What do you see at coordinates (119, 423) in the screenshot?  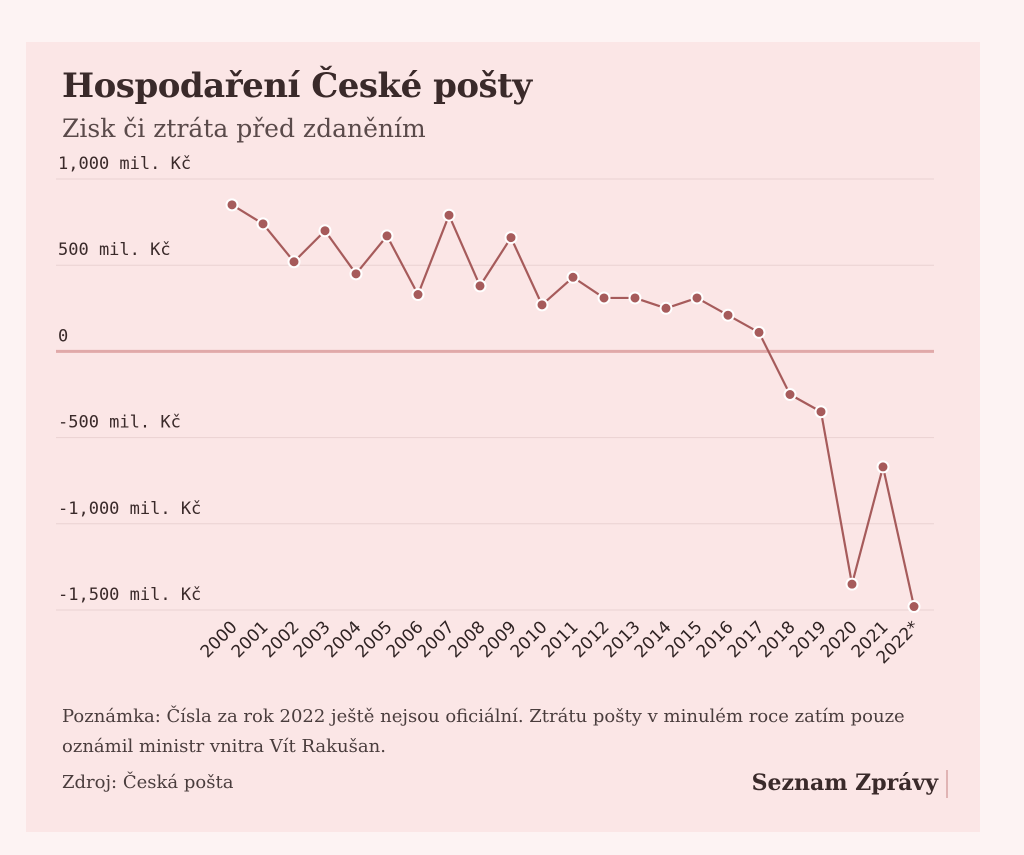 I see `y-tick-label: -500 mil. Kč` at bounding box center [119, 423].